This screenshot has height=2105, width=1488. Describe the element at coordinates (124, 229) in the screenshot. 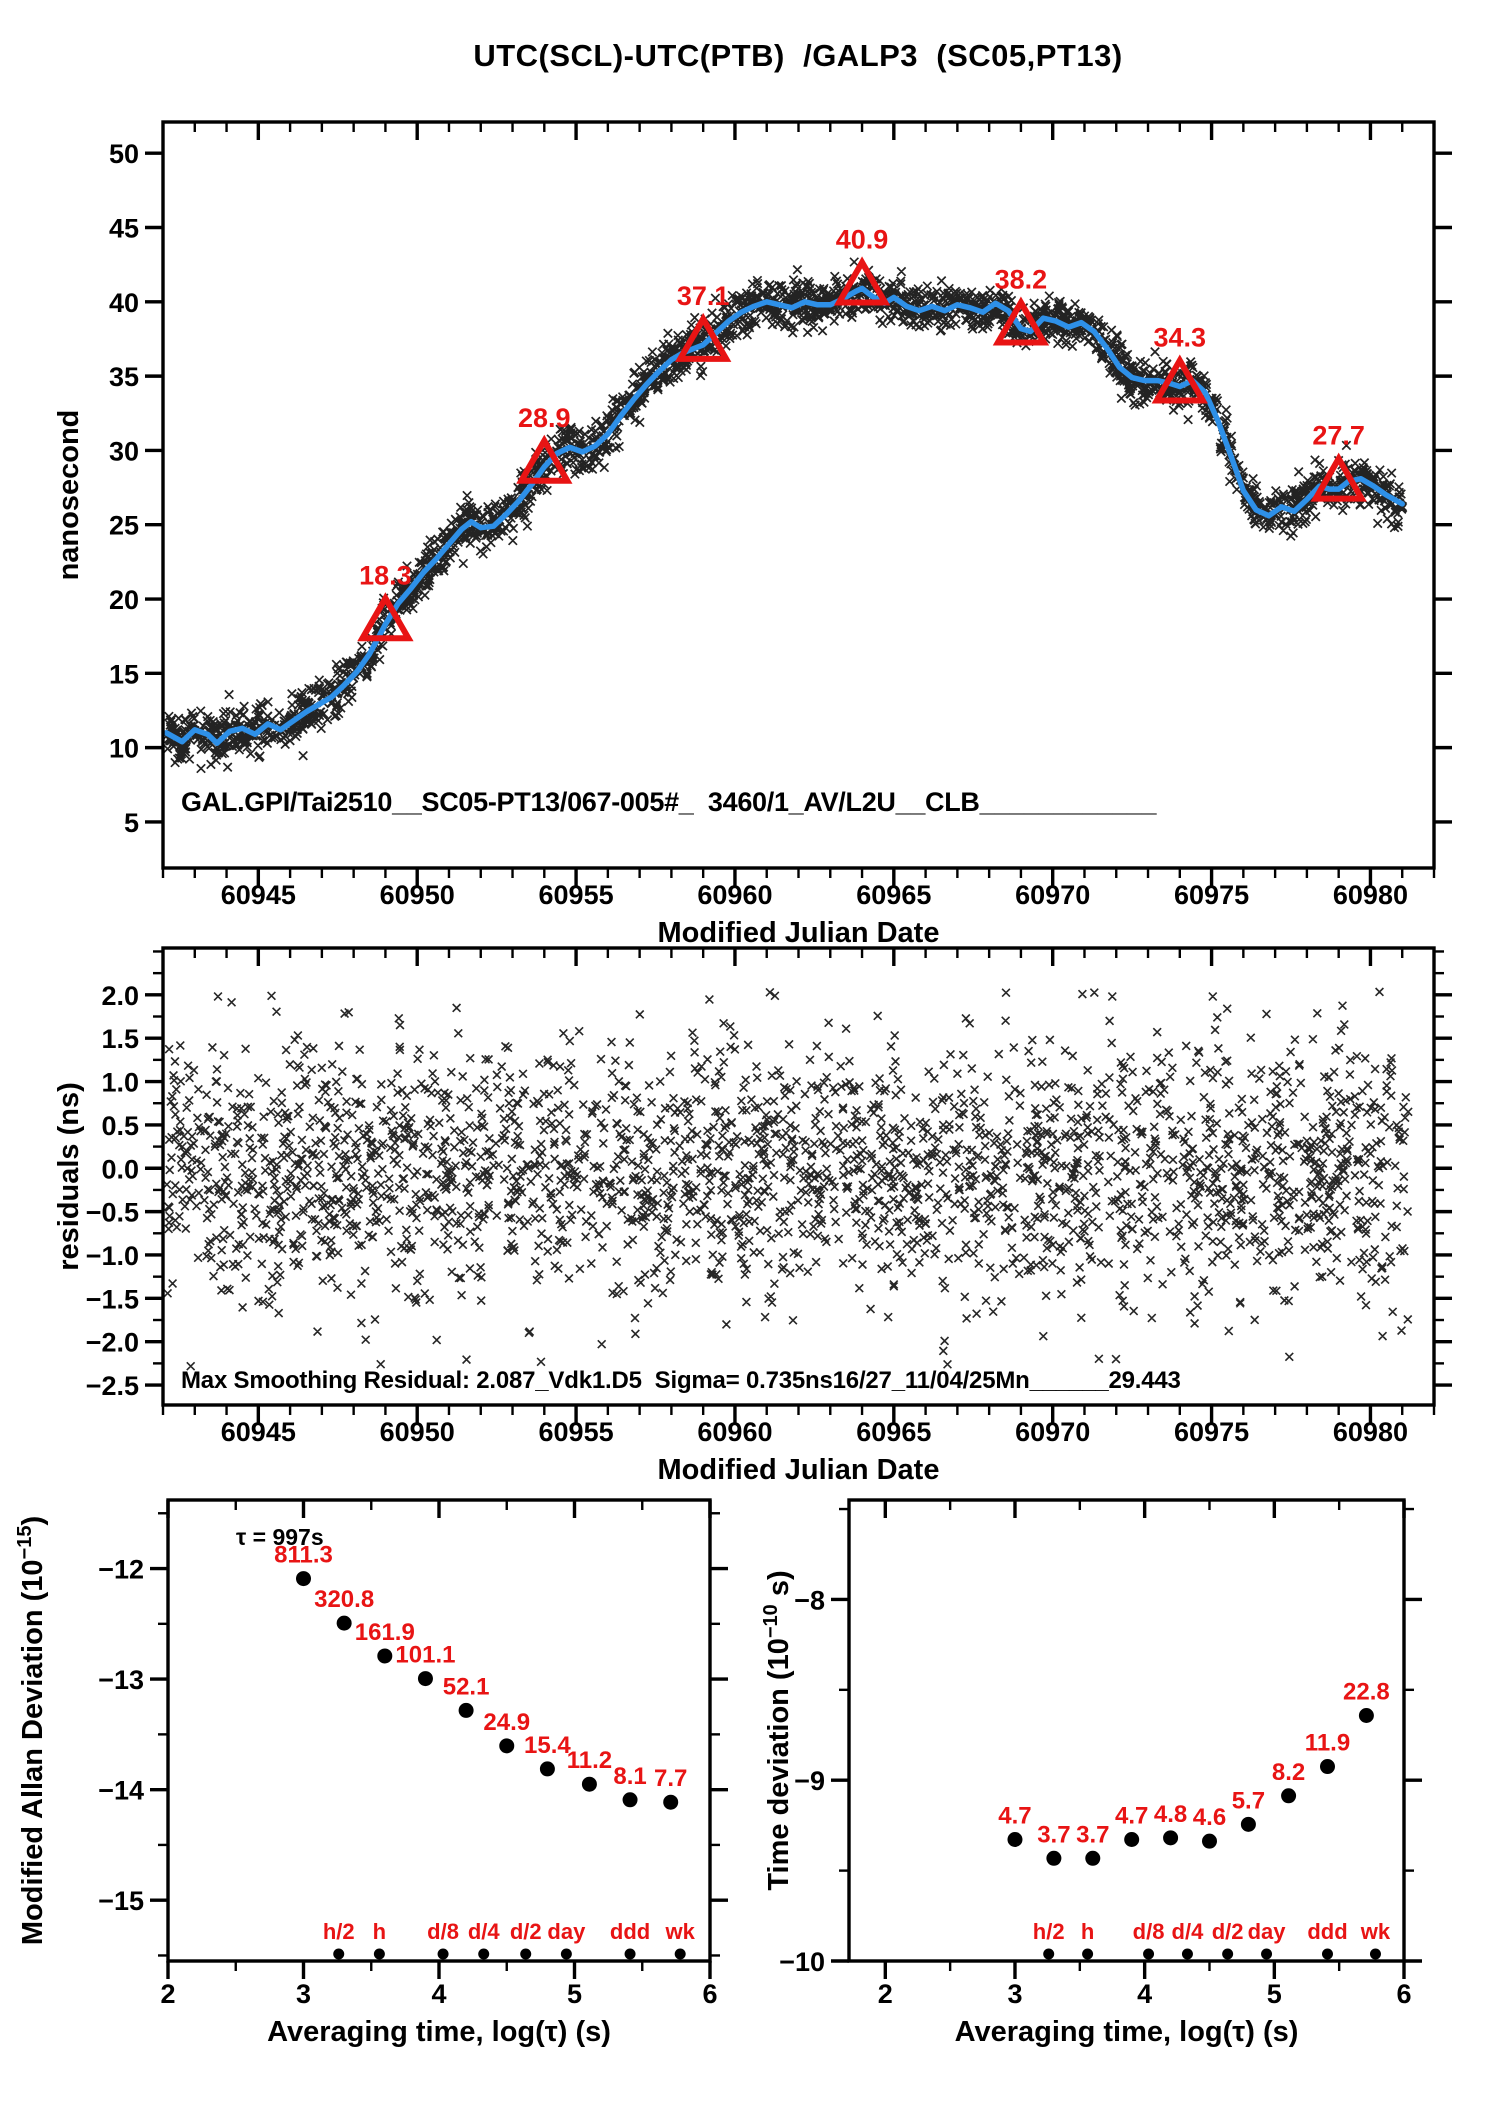

I see `y-tick-label: 45` at that location.